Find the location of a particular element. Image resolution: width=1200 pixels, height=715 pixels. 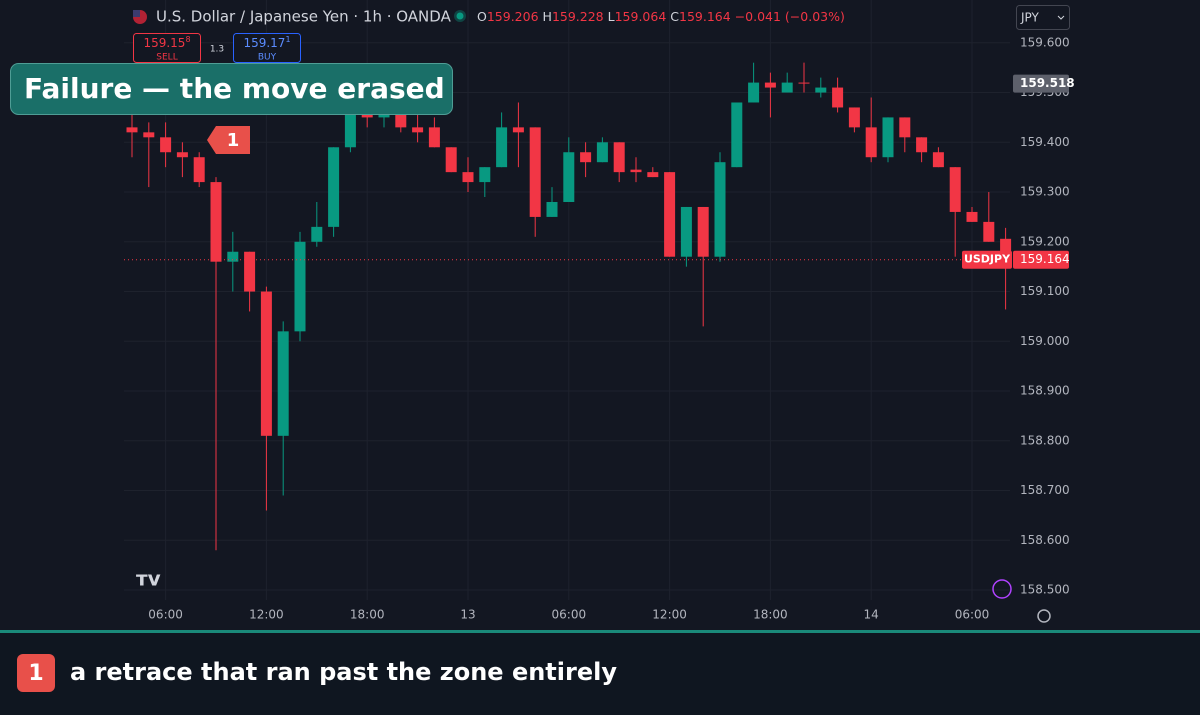

status-dot is located at coordinates (460, 16).